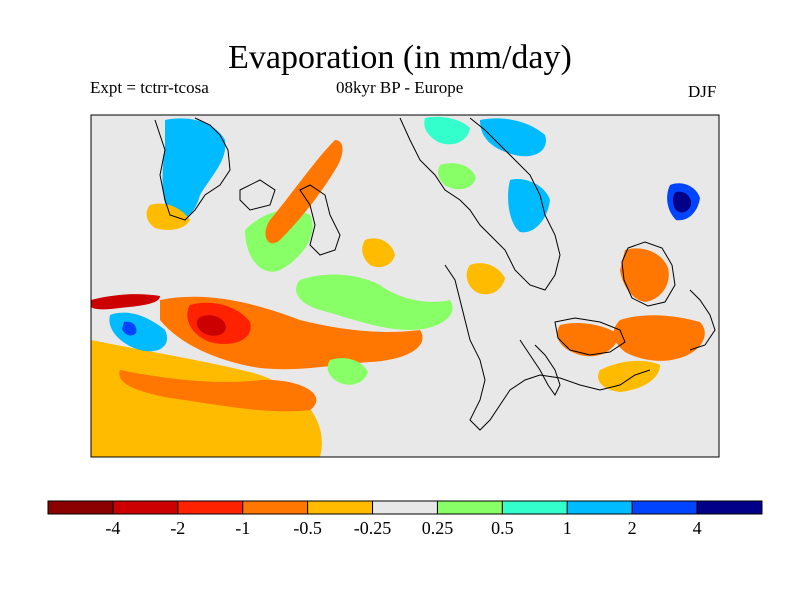 The height and width of the screenshot is (600, 800). I want to click on coastline-east, so click(702, 320).